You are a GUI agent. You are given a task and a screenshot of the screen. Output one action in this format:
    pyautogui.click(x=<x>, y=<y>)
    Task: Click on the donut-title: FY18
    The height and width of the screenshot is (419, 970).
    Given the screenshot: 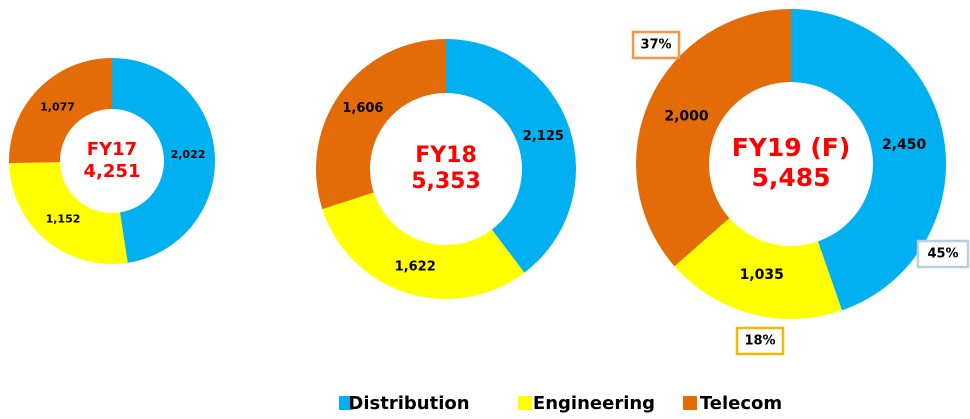 What is the action you would take?
    pyautogui.click(x=446, y=155)
    